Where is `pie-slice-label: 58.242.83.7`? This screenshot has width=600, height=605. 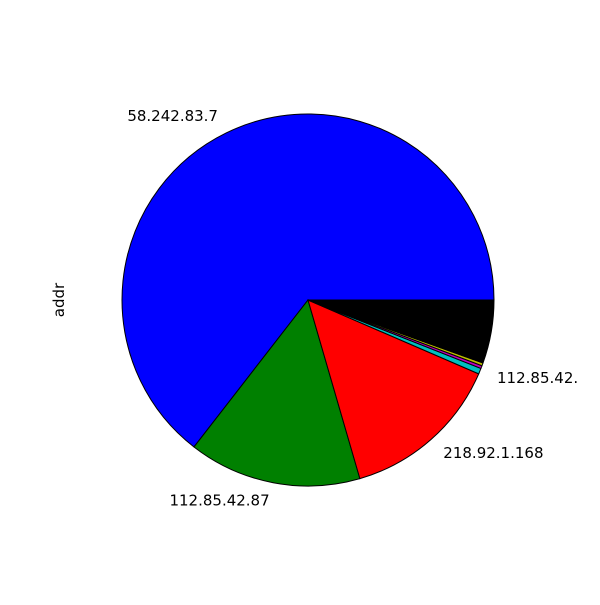
pie-slice-label: 58.242.83.7 is located at coordinates (172, 116).